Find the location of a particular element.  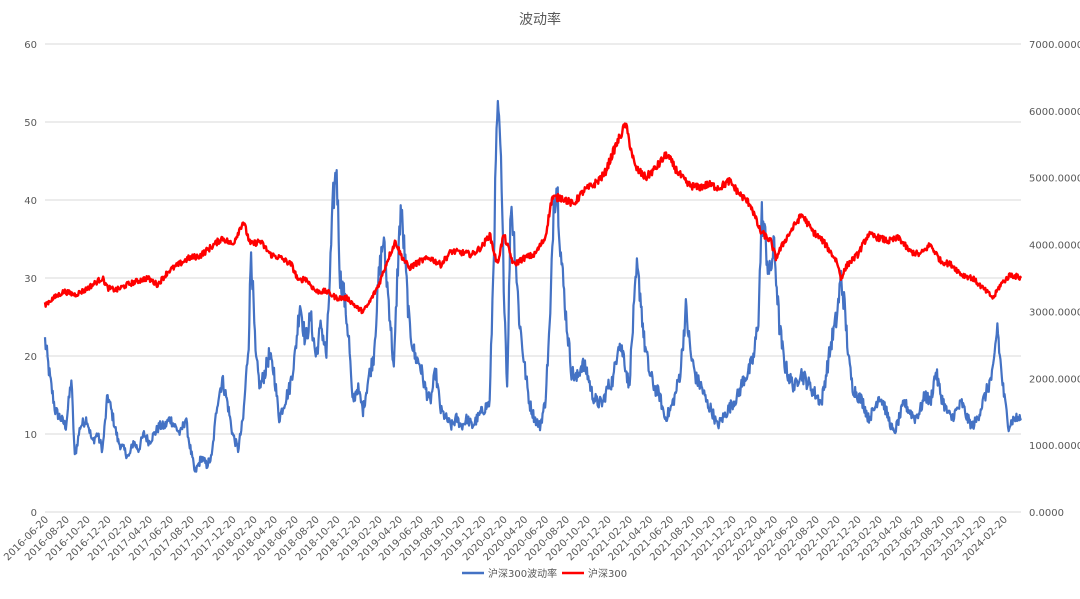

left-tick-label: 40 is located at coordinates (30, 201).